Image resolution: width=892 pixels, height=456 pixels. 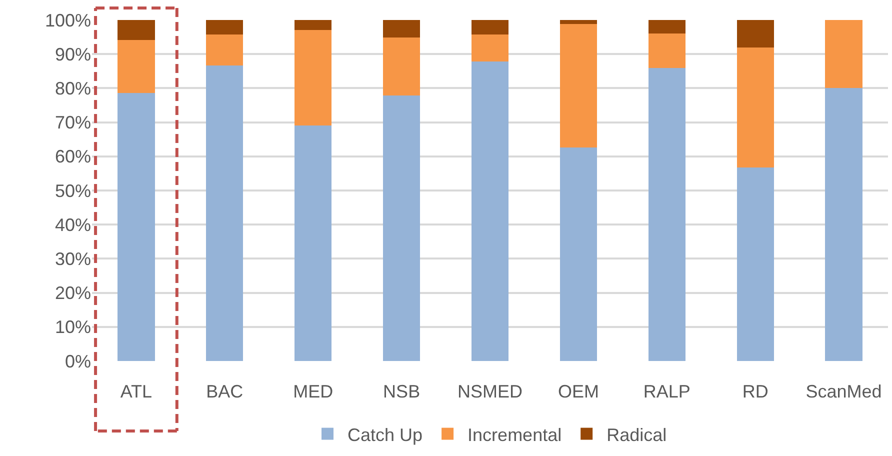 What do you see at coordinates (72, 190) in the screenshot?
I see `y-tick-label: 50%` at bounding box center [72, 190].